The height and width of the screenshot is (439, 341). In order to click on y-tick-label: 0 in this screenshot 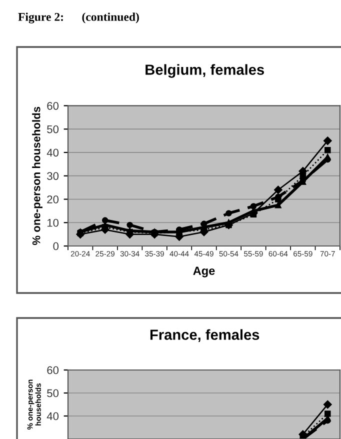, I will do `click(56, 246)`.